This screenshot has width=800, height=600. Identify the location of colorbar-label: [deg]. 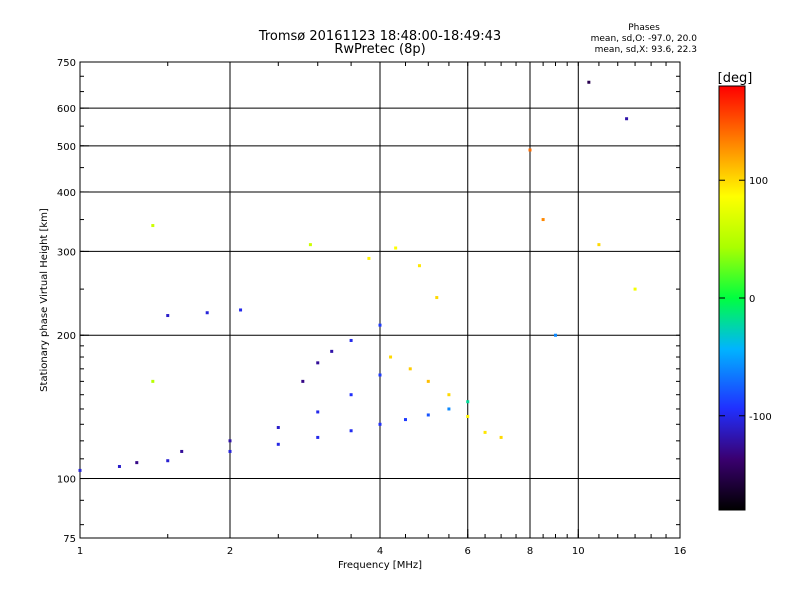
(735, 78).